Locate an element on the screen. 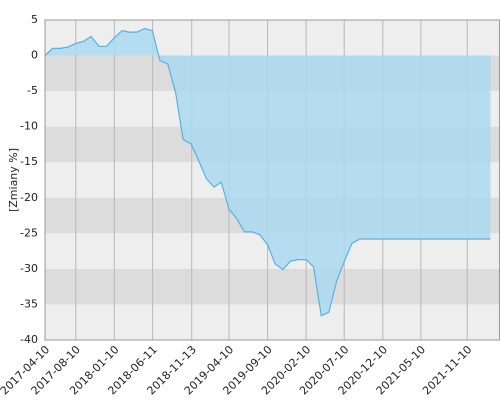  y-tick-label: -5 is located at coordinates (32, 90).